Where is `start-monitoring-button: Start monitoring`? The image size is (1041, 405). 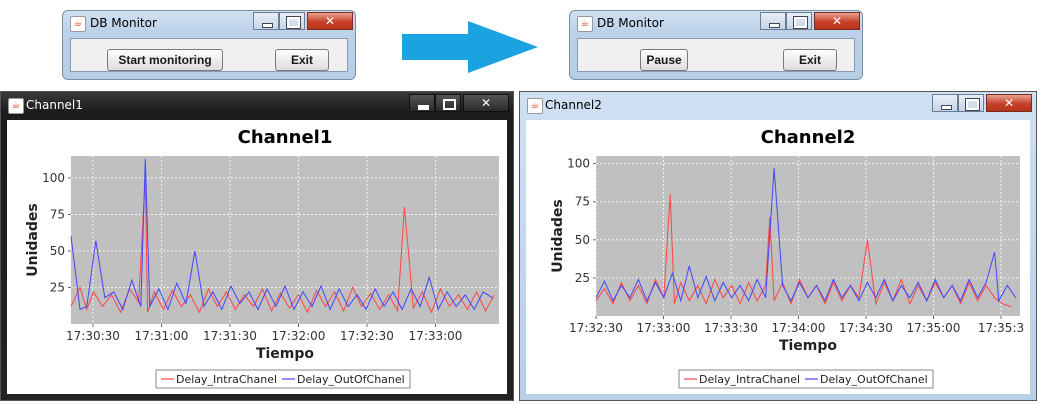 start-monitoring-button: Start monitoring is located at coordinates (165, 60).